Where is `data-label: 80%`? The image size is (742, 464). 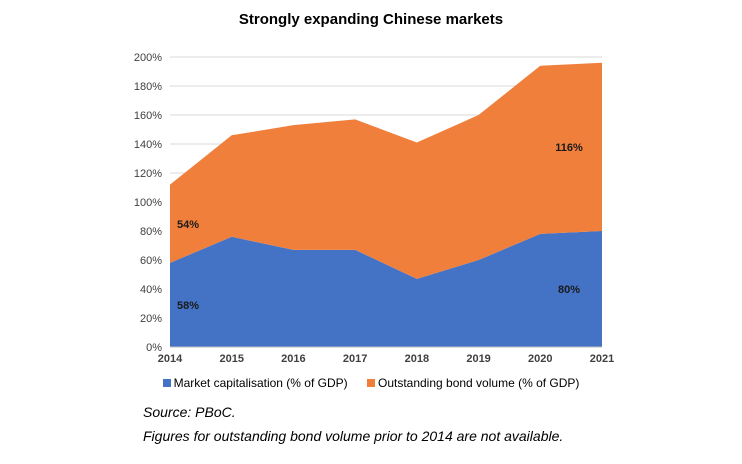 data-label: 80% is located at coordinates (569, 290).